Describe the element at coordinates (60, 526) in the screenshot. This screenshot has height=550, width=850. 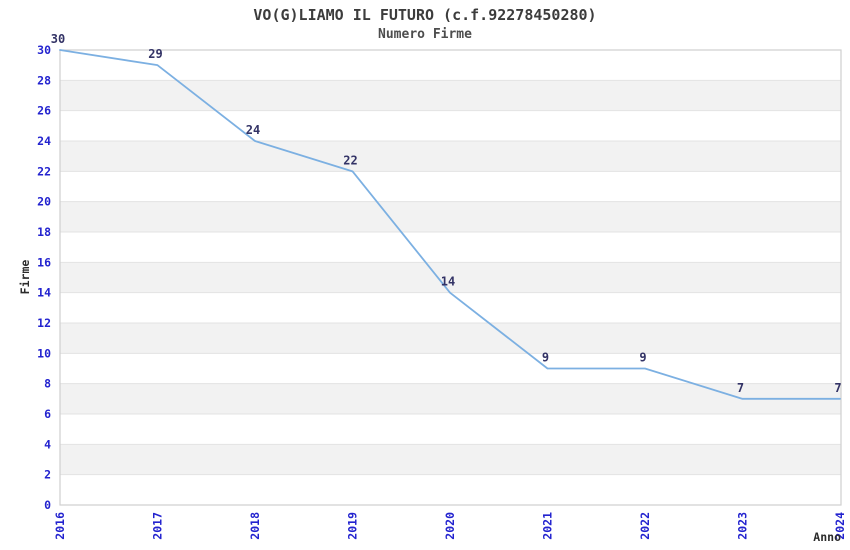
I see `x-tick-label: 2016` at that location.